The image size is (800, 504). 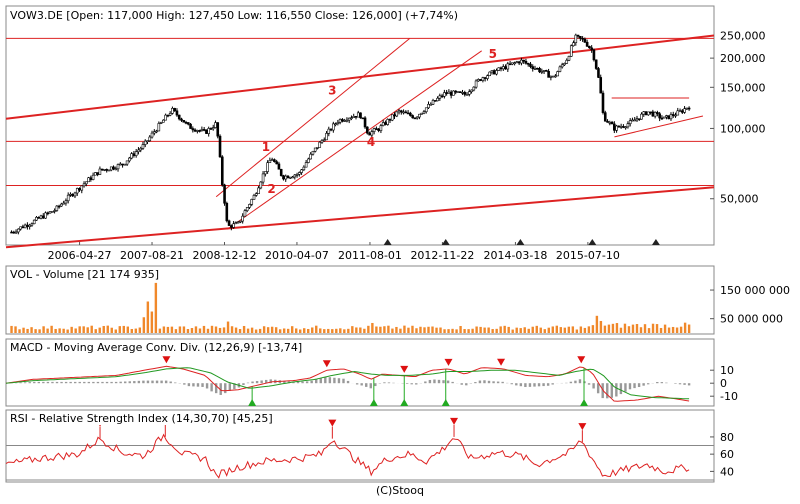 What do you see at coordinates (332, 90) in the screenshot?
I see `wave-label: 3` at bounding box center [332, 90].